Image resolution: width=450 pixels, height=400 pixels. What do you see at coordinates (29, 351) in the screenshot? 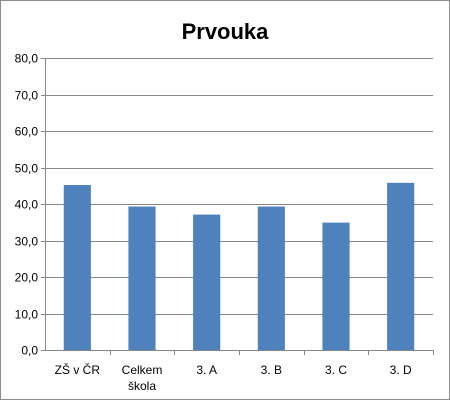
I see `y-tick-label: 0,0` at bounding box center [29, 351].